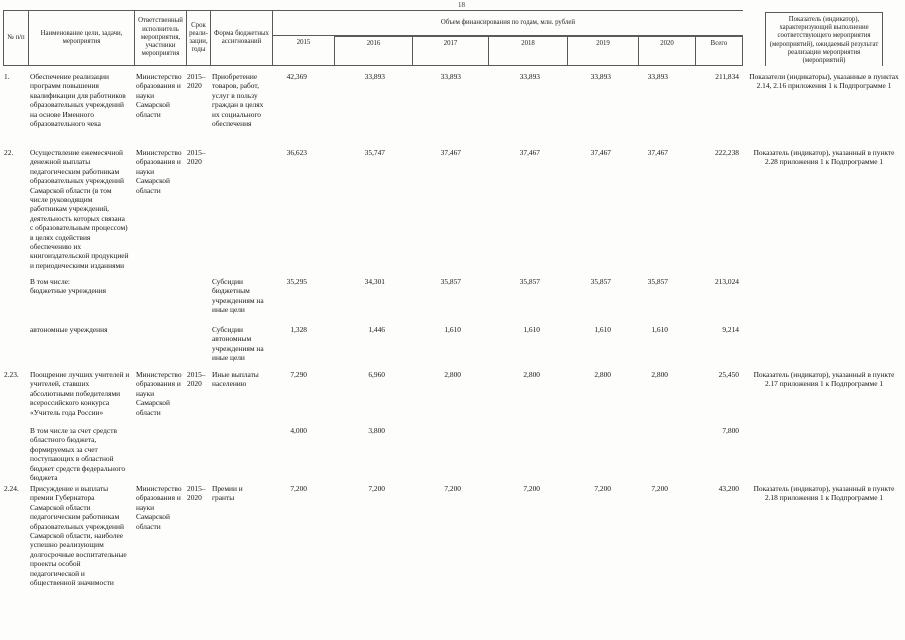 This screenshot has height=640, width=905. I want to click on value-2017: 1,610, so click(452, 329).